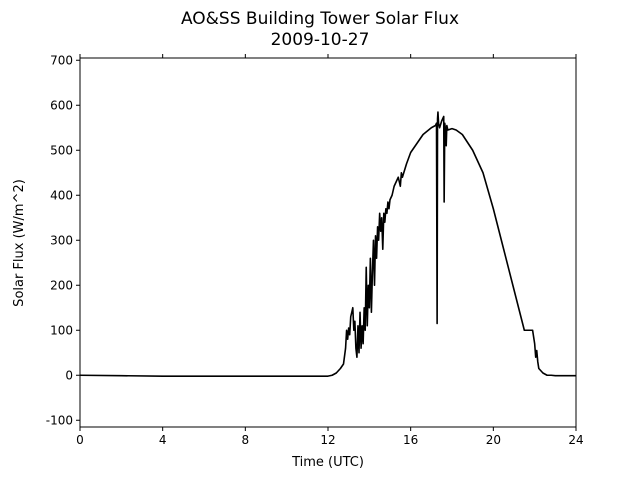 This screenshot has width=640, height=484. Describe the element at coordinates (327, 440) in the screenshot. I see `x-tick-label: 12` at that location.